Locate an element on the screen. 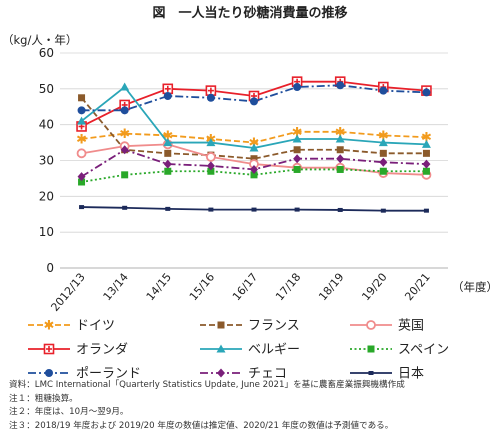  legend-item: オランダ is located at coordinates (78, 350).